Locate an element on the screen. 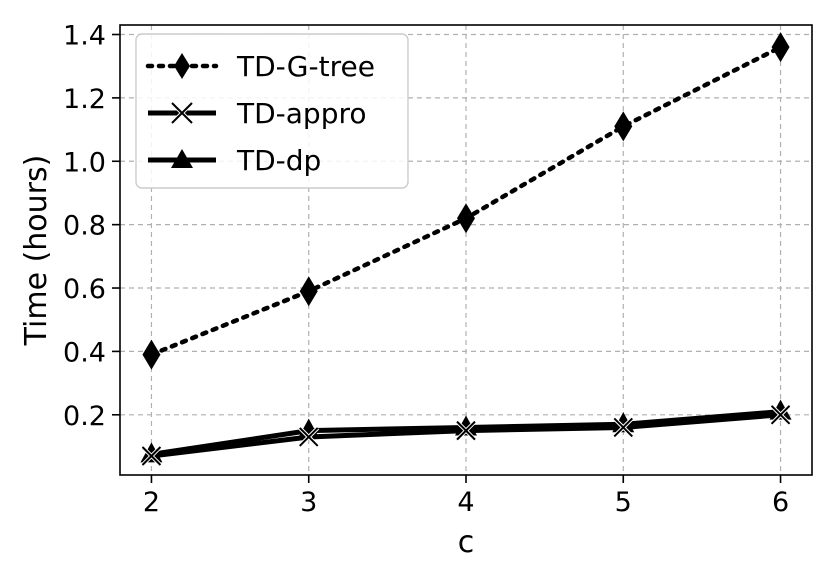 This screenshot has height=575, width=830. x-tick-label: 3 is located at coordinates (308, 502).